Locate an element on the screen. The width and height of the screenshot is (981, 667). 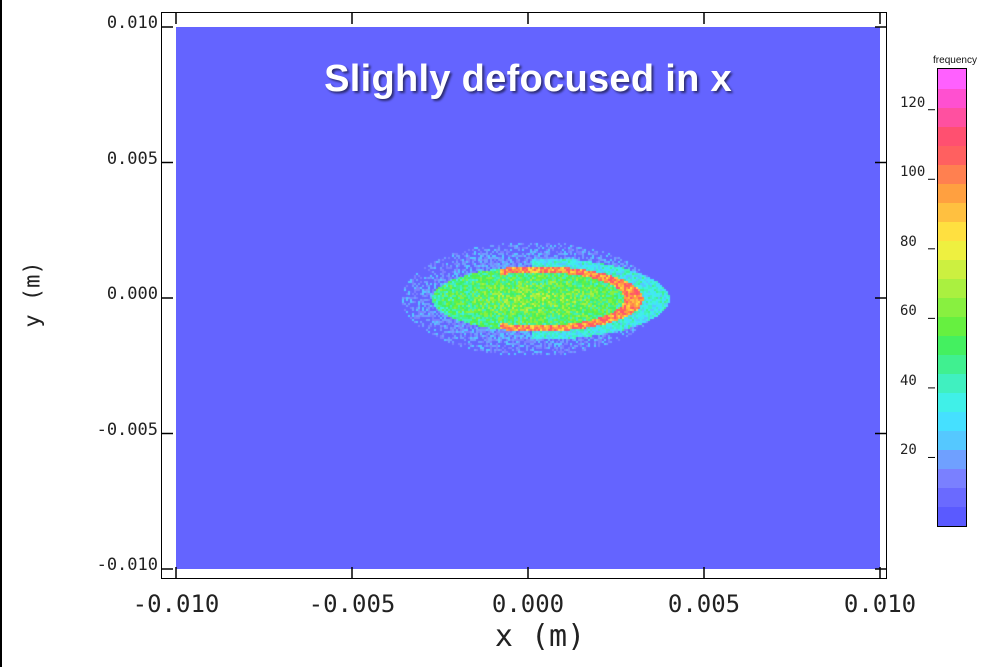
colorbar-title: frequency is located at coordinates (955, 60).